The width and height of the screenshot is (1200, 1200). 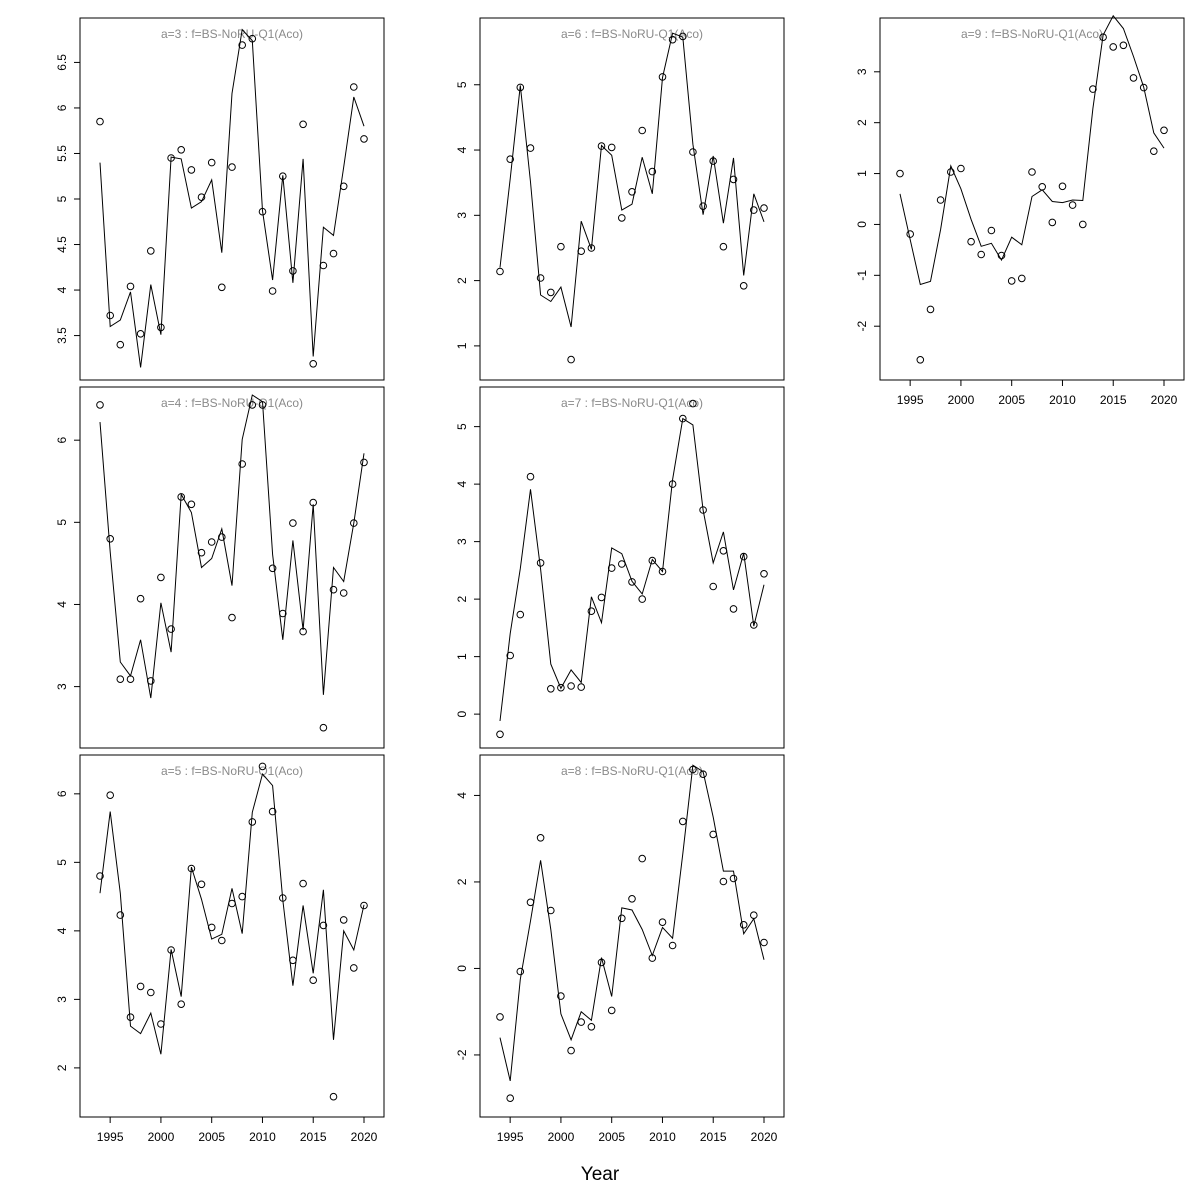 What do you see at coordinates (62, 335) in the screenshot?
I see `y-tick-label: 3.5` at bounding box center [62, 335].